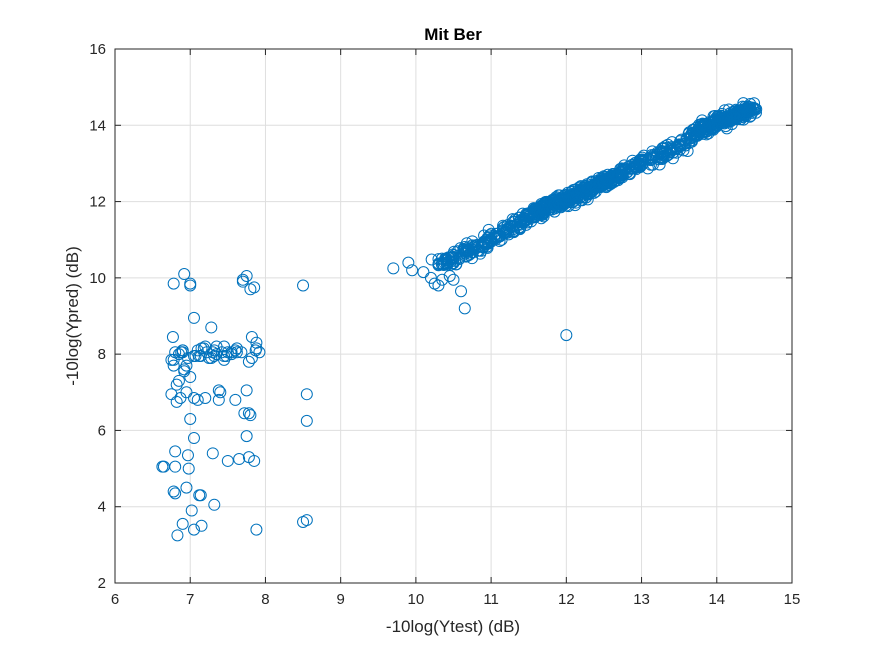  Describe the element at coordinates (641, 599) in the screenshot. I see `x-tick-label: 13` at that location.